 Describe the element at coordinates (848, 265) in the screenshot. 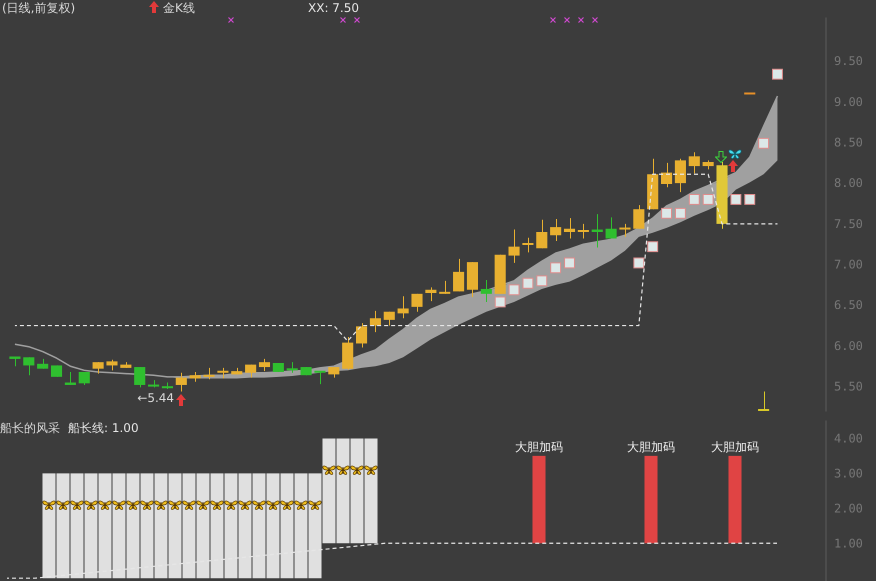

I see `y-tick-label: 7.00` at that location.